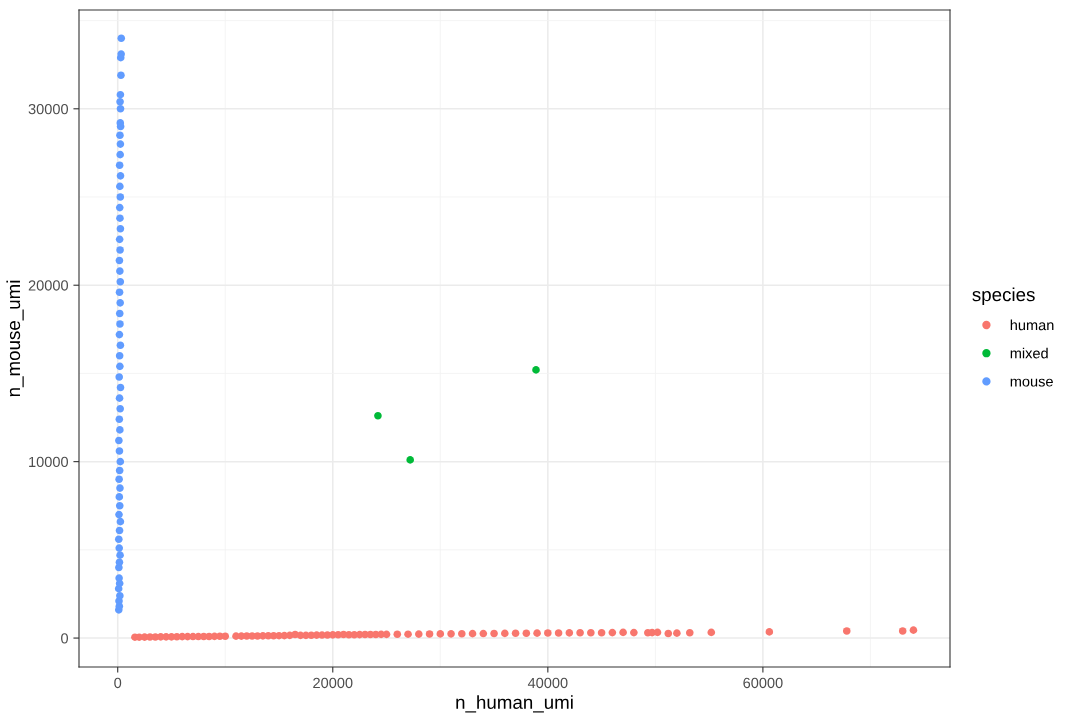  I want to click on x-tick-label: 20000, so click(333, 683).